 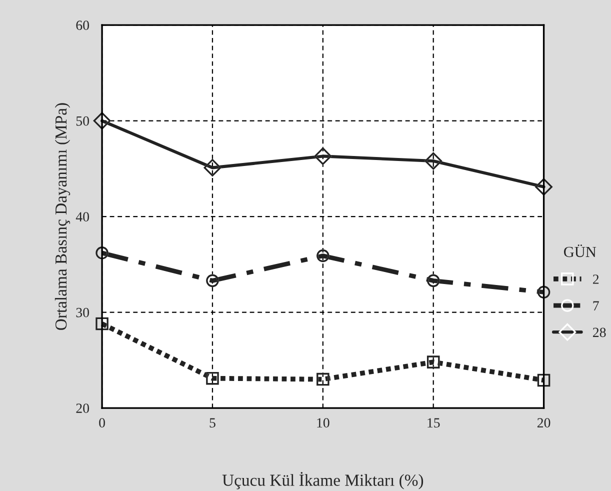 What do you see at coordinates (323, 423) in the screenshot?
I see `x-tick-label: 10` at bounding box center [323, 423].